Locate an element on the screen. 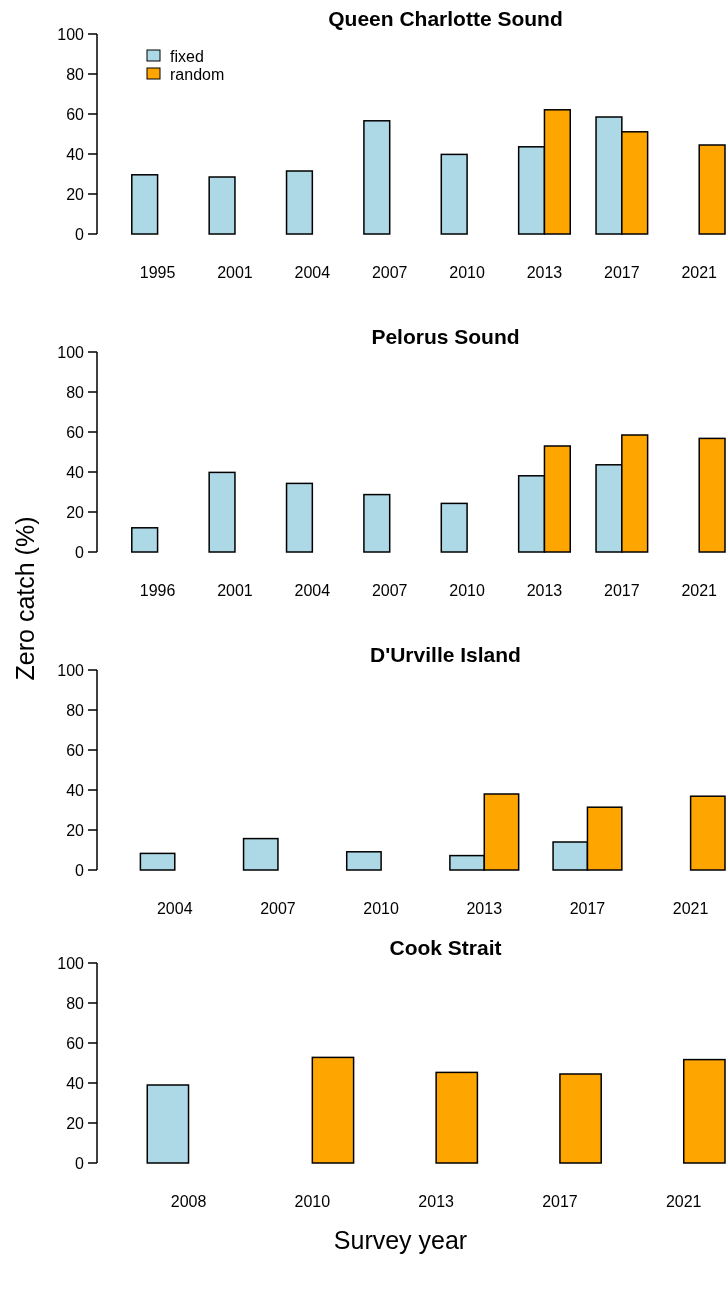  legend-label: random is located at coordinates (197, 74).